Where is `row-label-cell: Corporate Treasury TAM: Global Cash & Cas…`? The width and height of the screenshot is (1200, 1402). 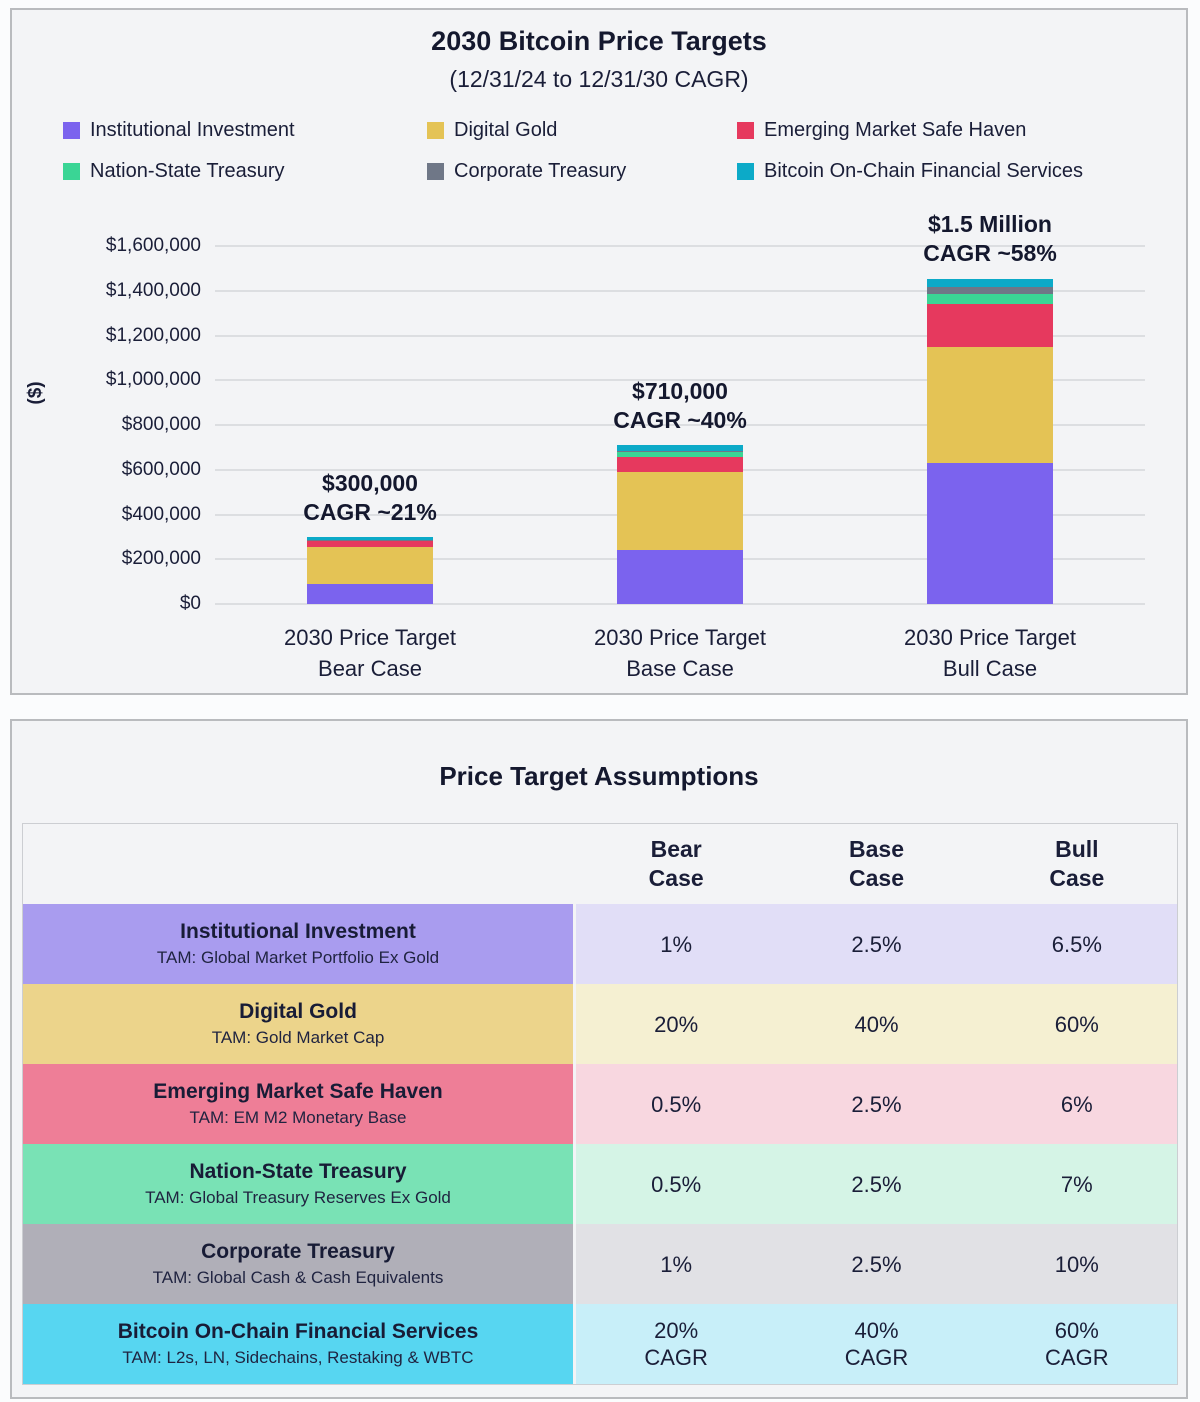
row-label-cell: Corporate Treasury TAM: Global Cash & Cas… is located at coordinates (299, 1264).